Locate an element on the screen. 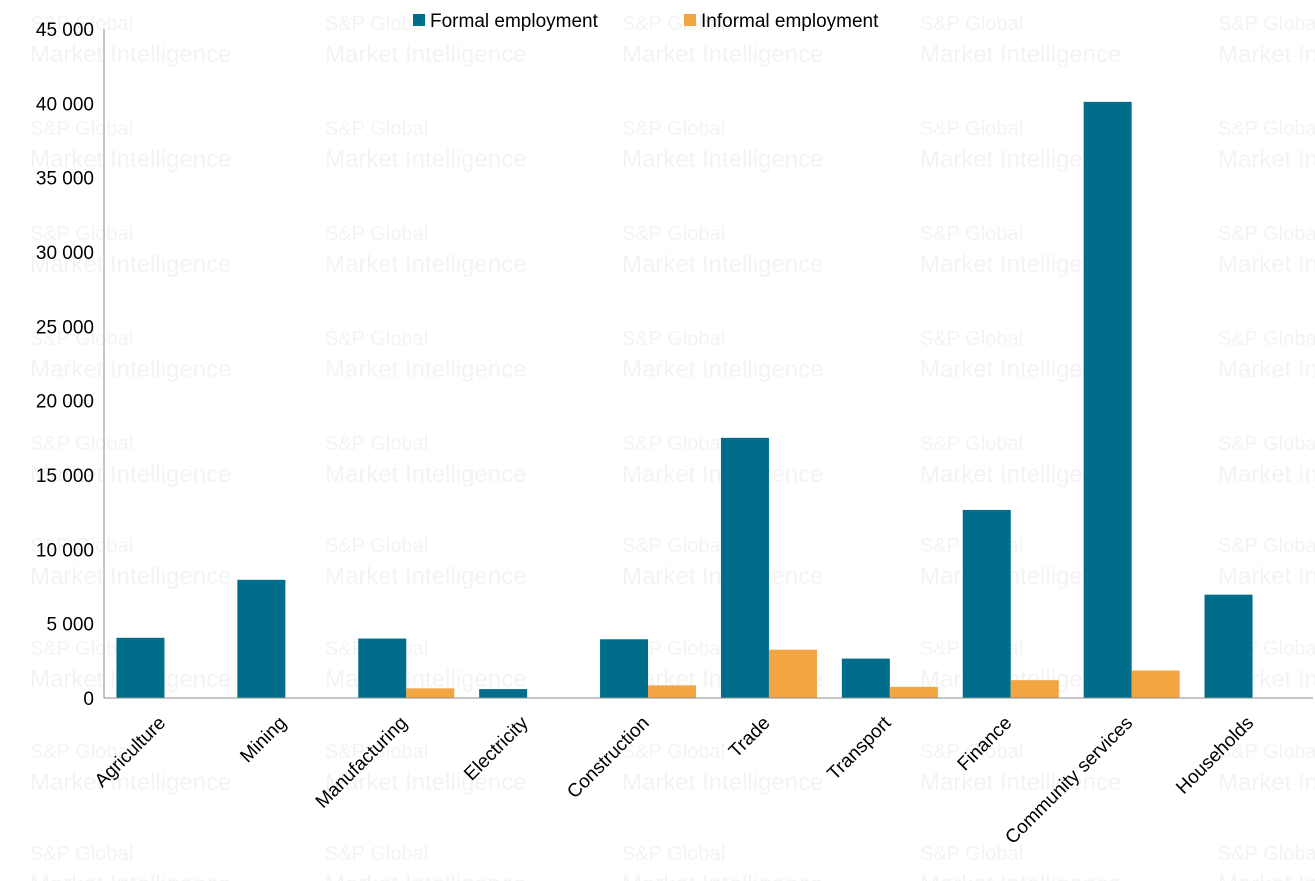 The width and height of the screenshot is (1315, 881). bar-formal-transport is located at coordinates (865, 678).